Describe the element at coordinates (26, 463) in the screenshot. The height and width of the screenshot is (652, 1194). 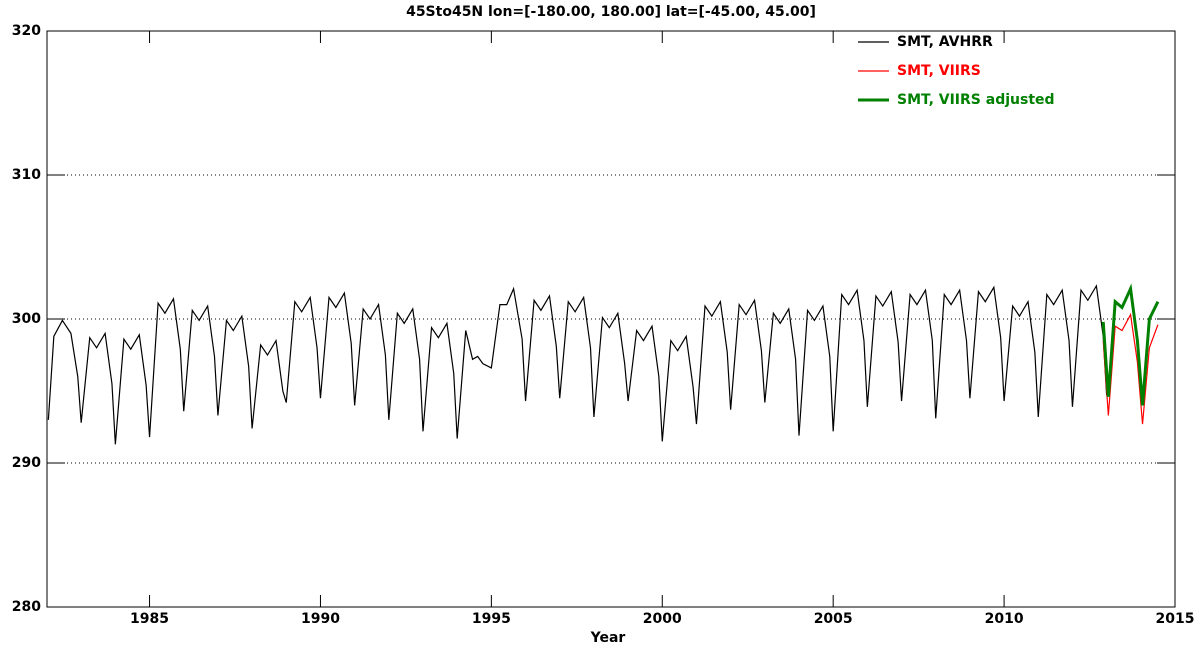
I see `y-tick-label: 290` at that location.